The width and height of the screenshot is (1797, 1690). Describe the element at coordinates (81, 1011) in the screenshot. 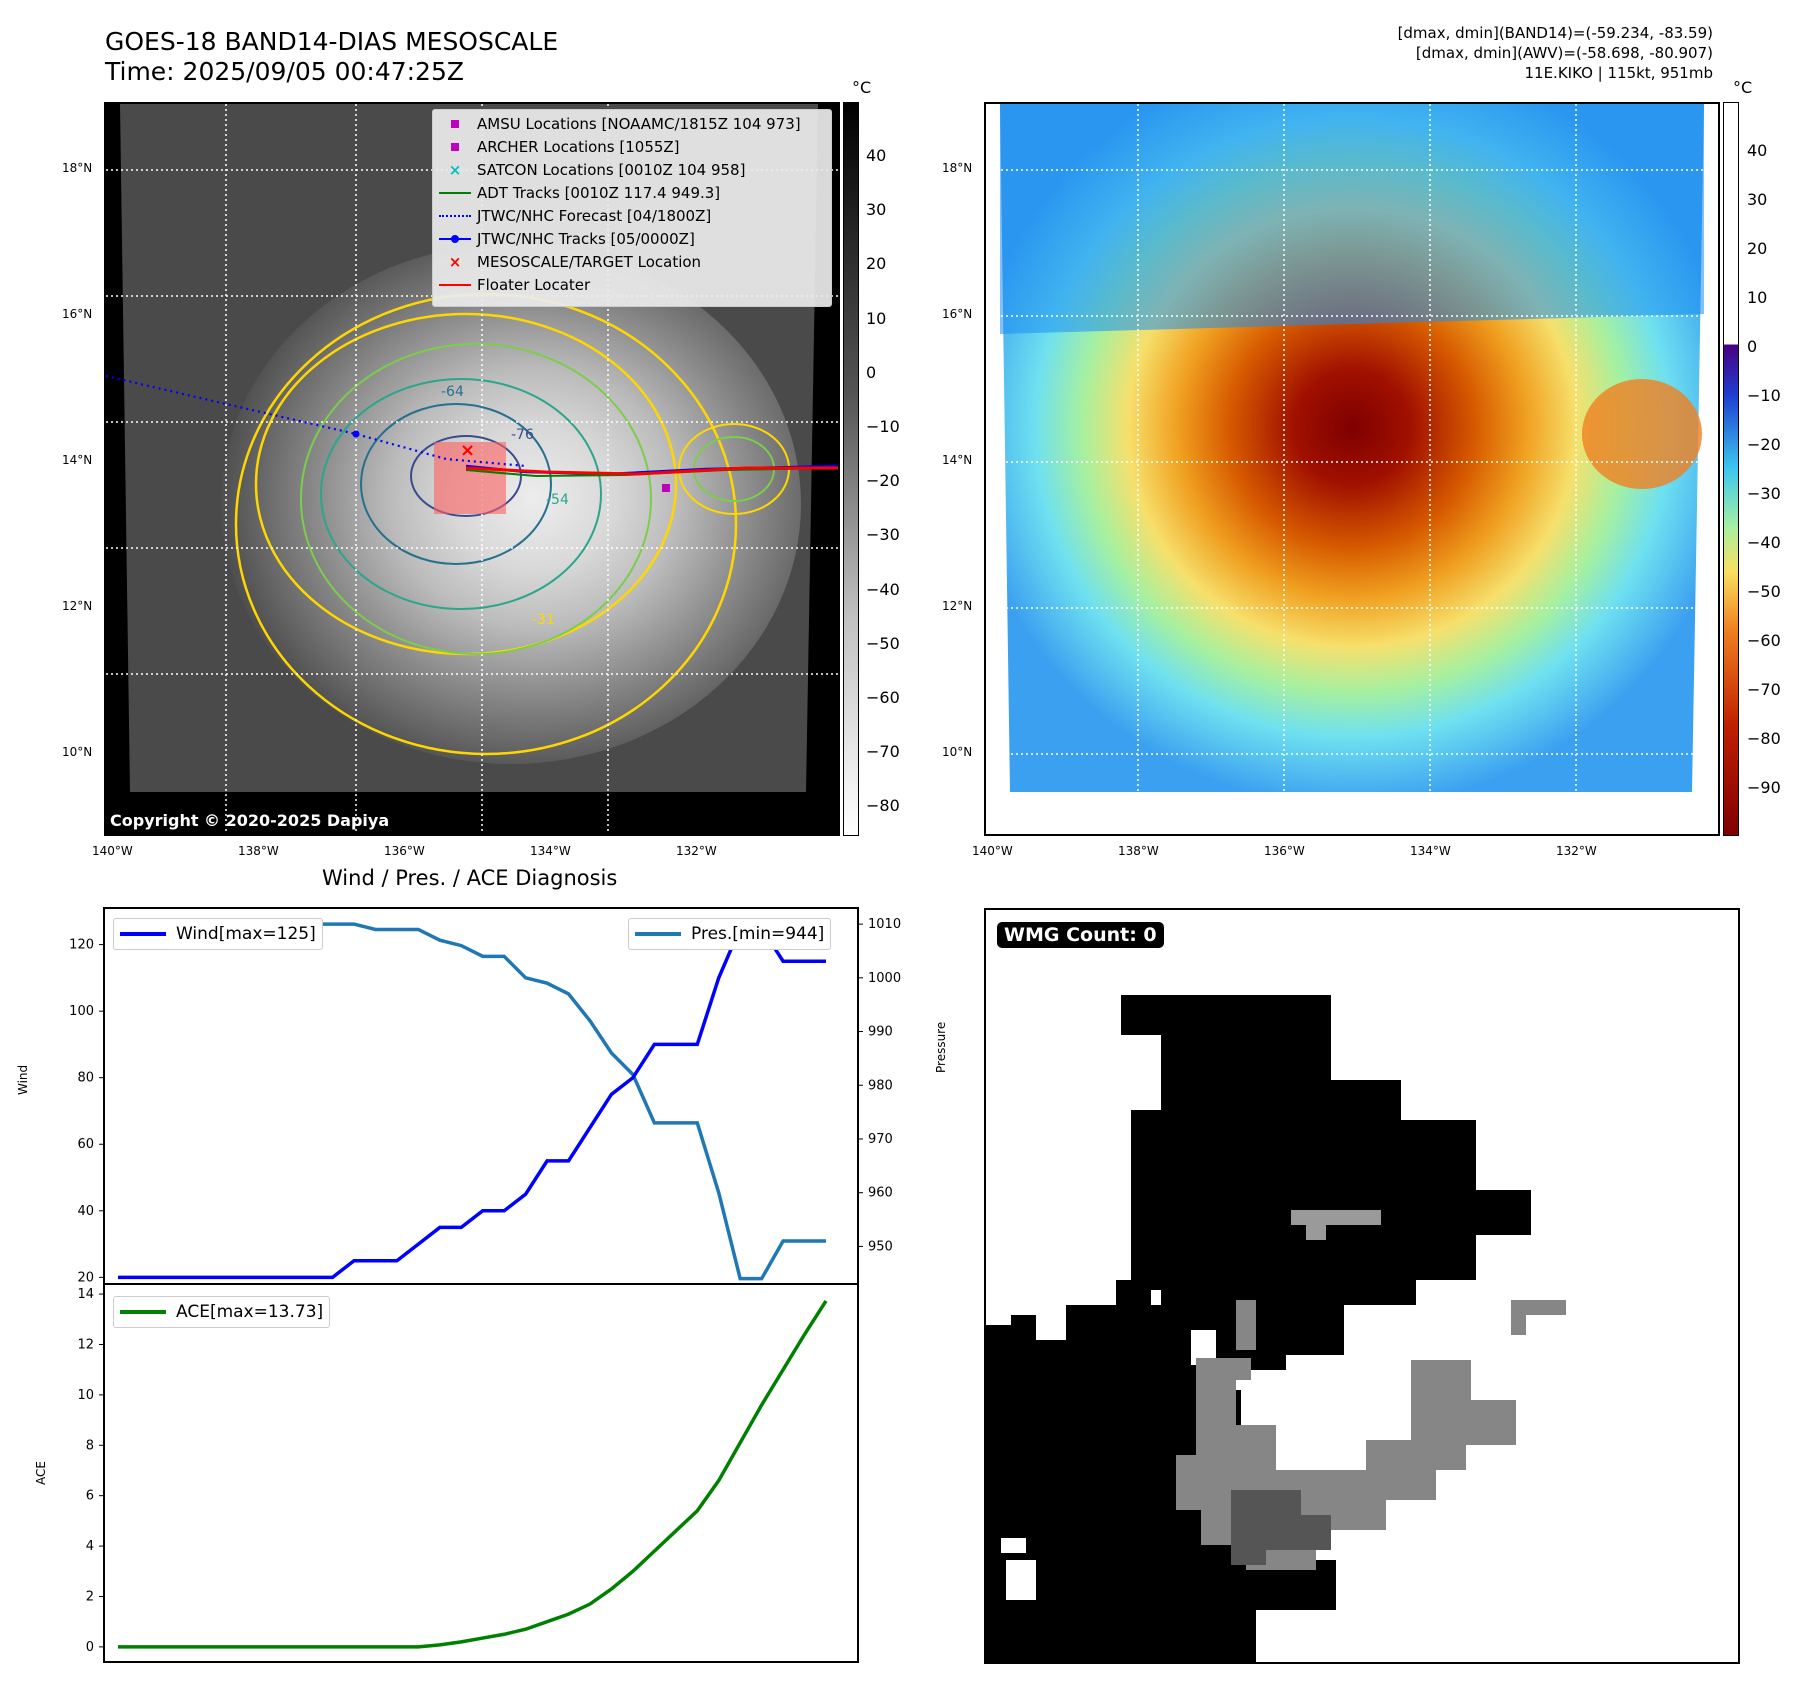

I see `wind-tick-label: 100` at that location.